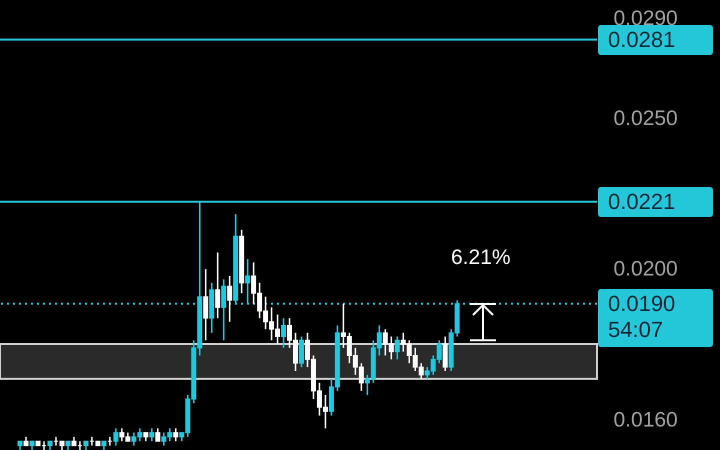 The width and height of the screenshot is (720, 450). Describe the element at coordinates (636, 329) in the screenshot. I see `text: 54:07` at that location.